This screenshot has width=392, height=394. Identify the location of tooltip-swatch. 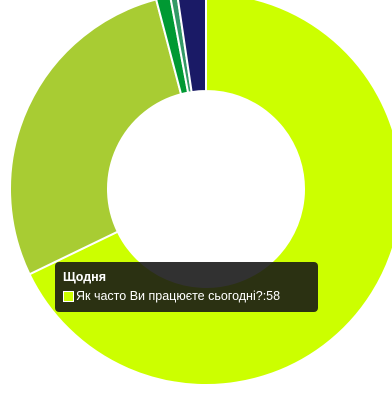
(68, 296).